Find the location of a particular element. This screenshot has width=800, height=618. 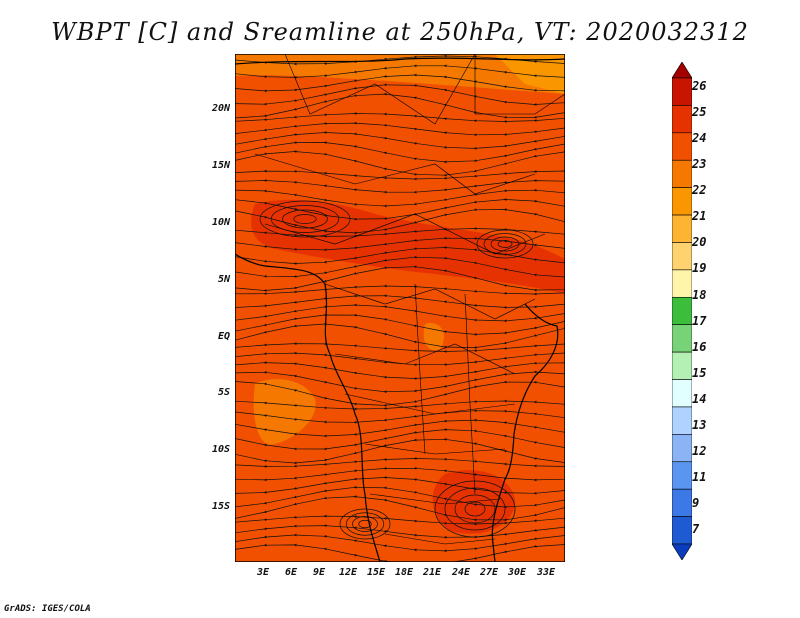

x-tick-label: 3E is located at coordinates (263, 572).